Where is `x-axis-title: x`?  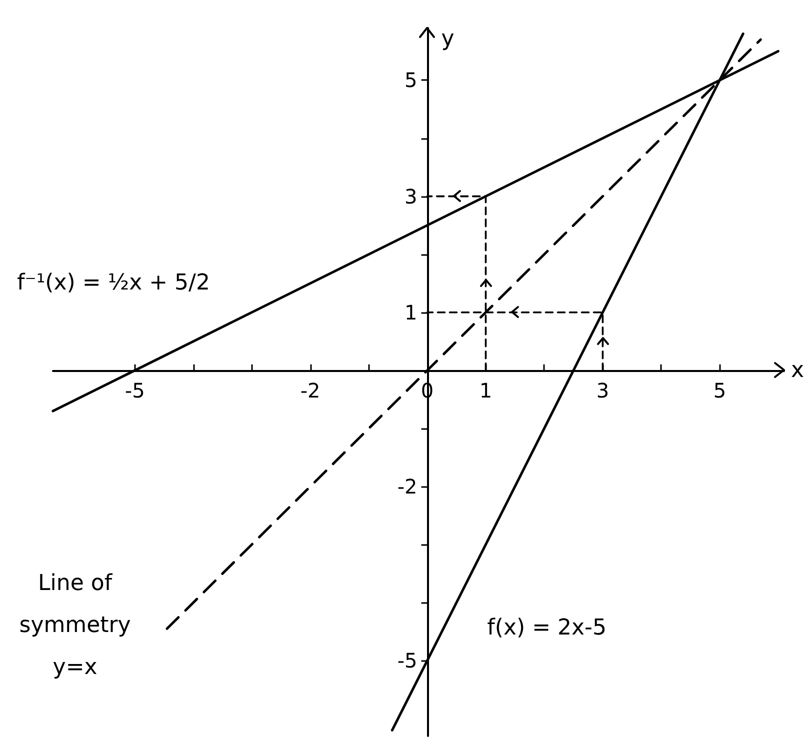
x-axis-title: x is located at coordinates (797, 370).